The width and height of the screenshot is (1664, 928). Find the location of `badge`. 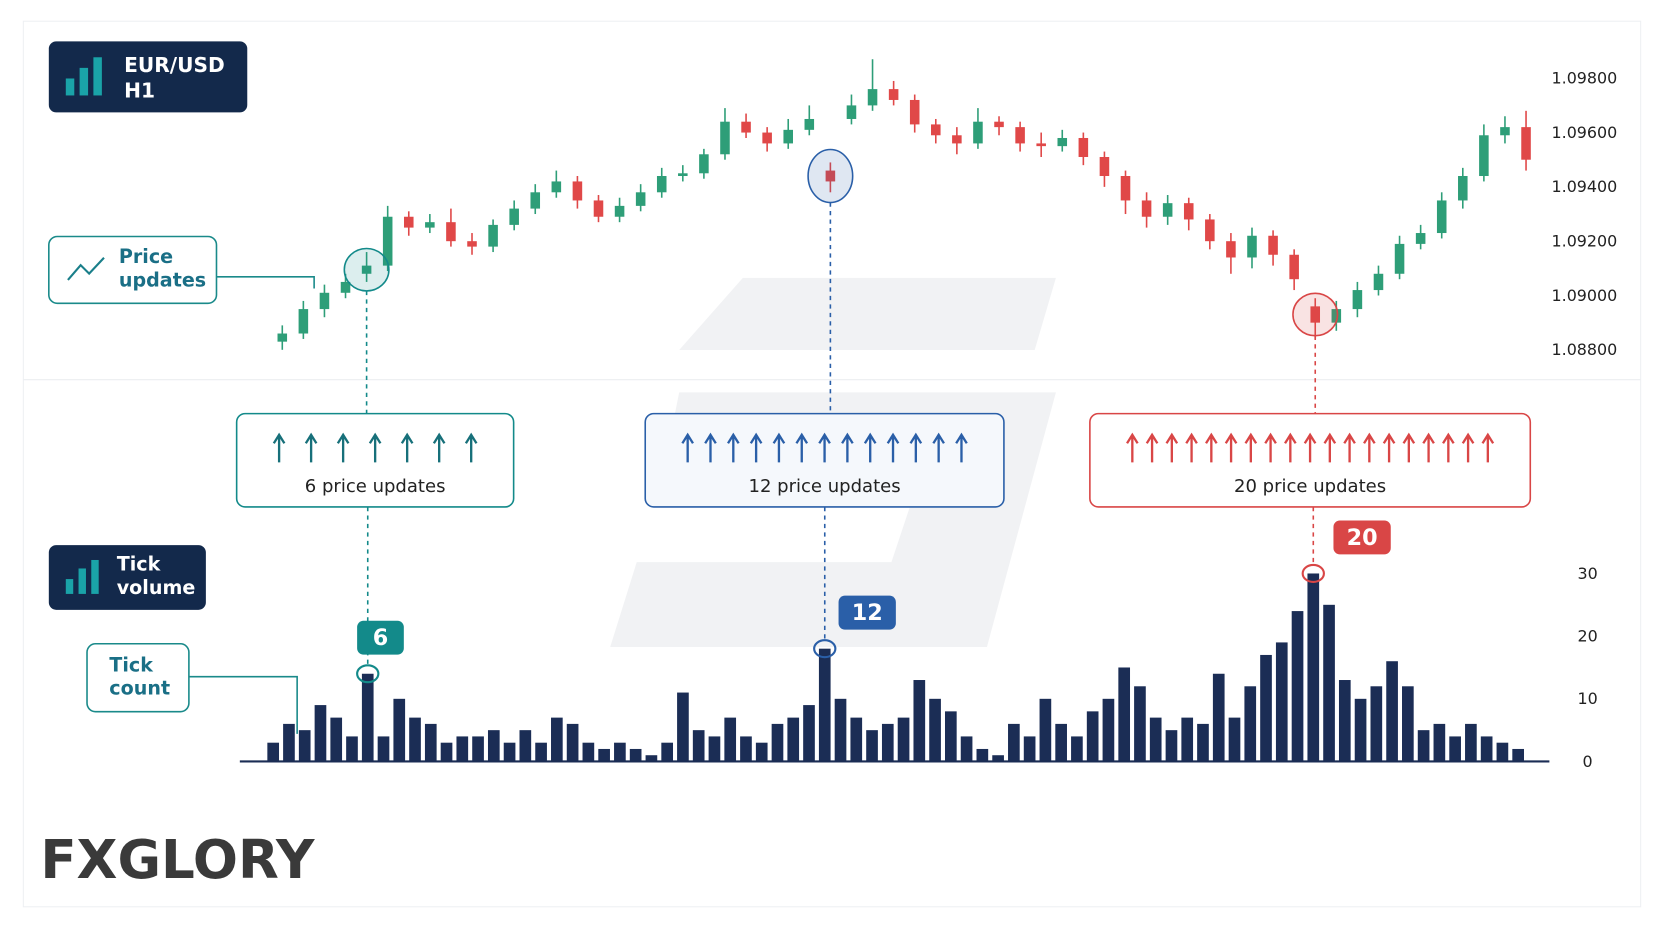

badge is located at coordinates (380, 637).